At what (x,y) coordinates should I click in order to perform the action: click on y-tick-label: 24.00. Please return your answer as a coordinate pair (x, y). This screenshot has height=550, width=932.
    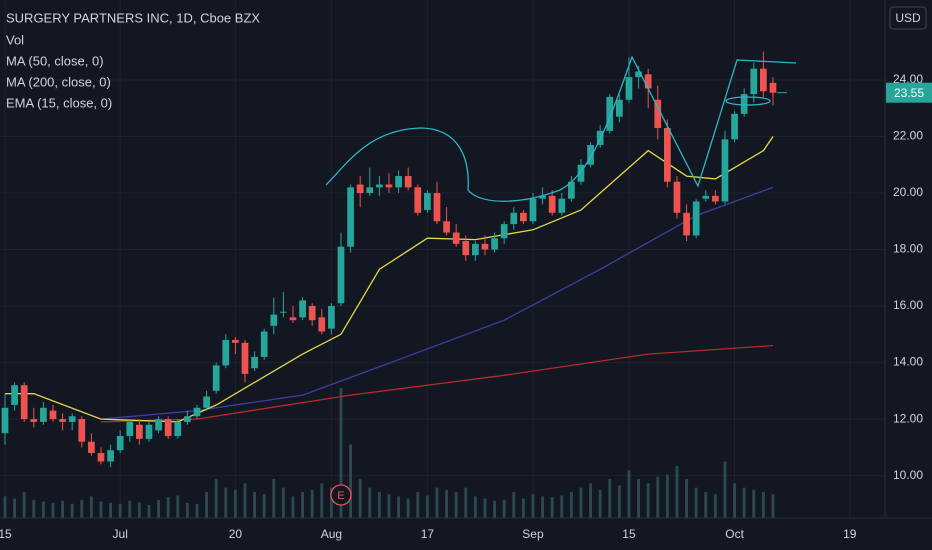
    Looking at the image, I should click on (908, 79).